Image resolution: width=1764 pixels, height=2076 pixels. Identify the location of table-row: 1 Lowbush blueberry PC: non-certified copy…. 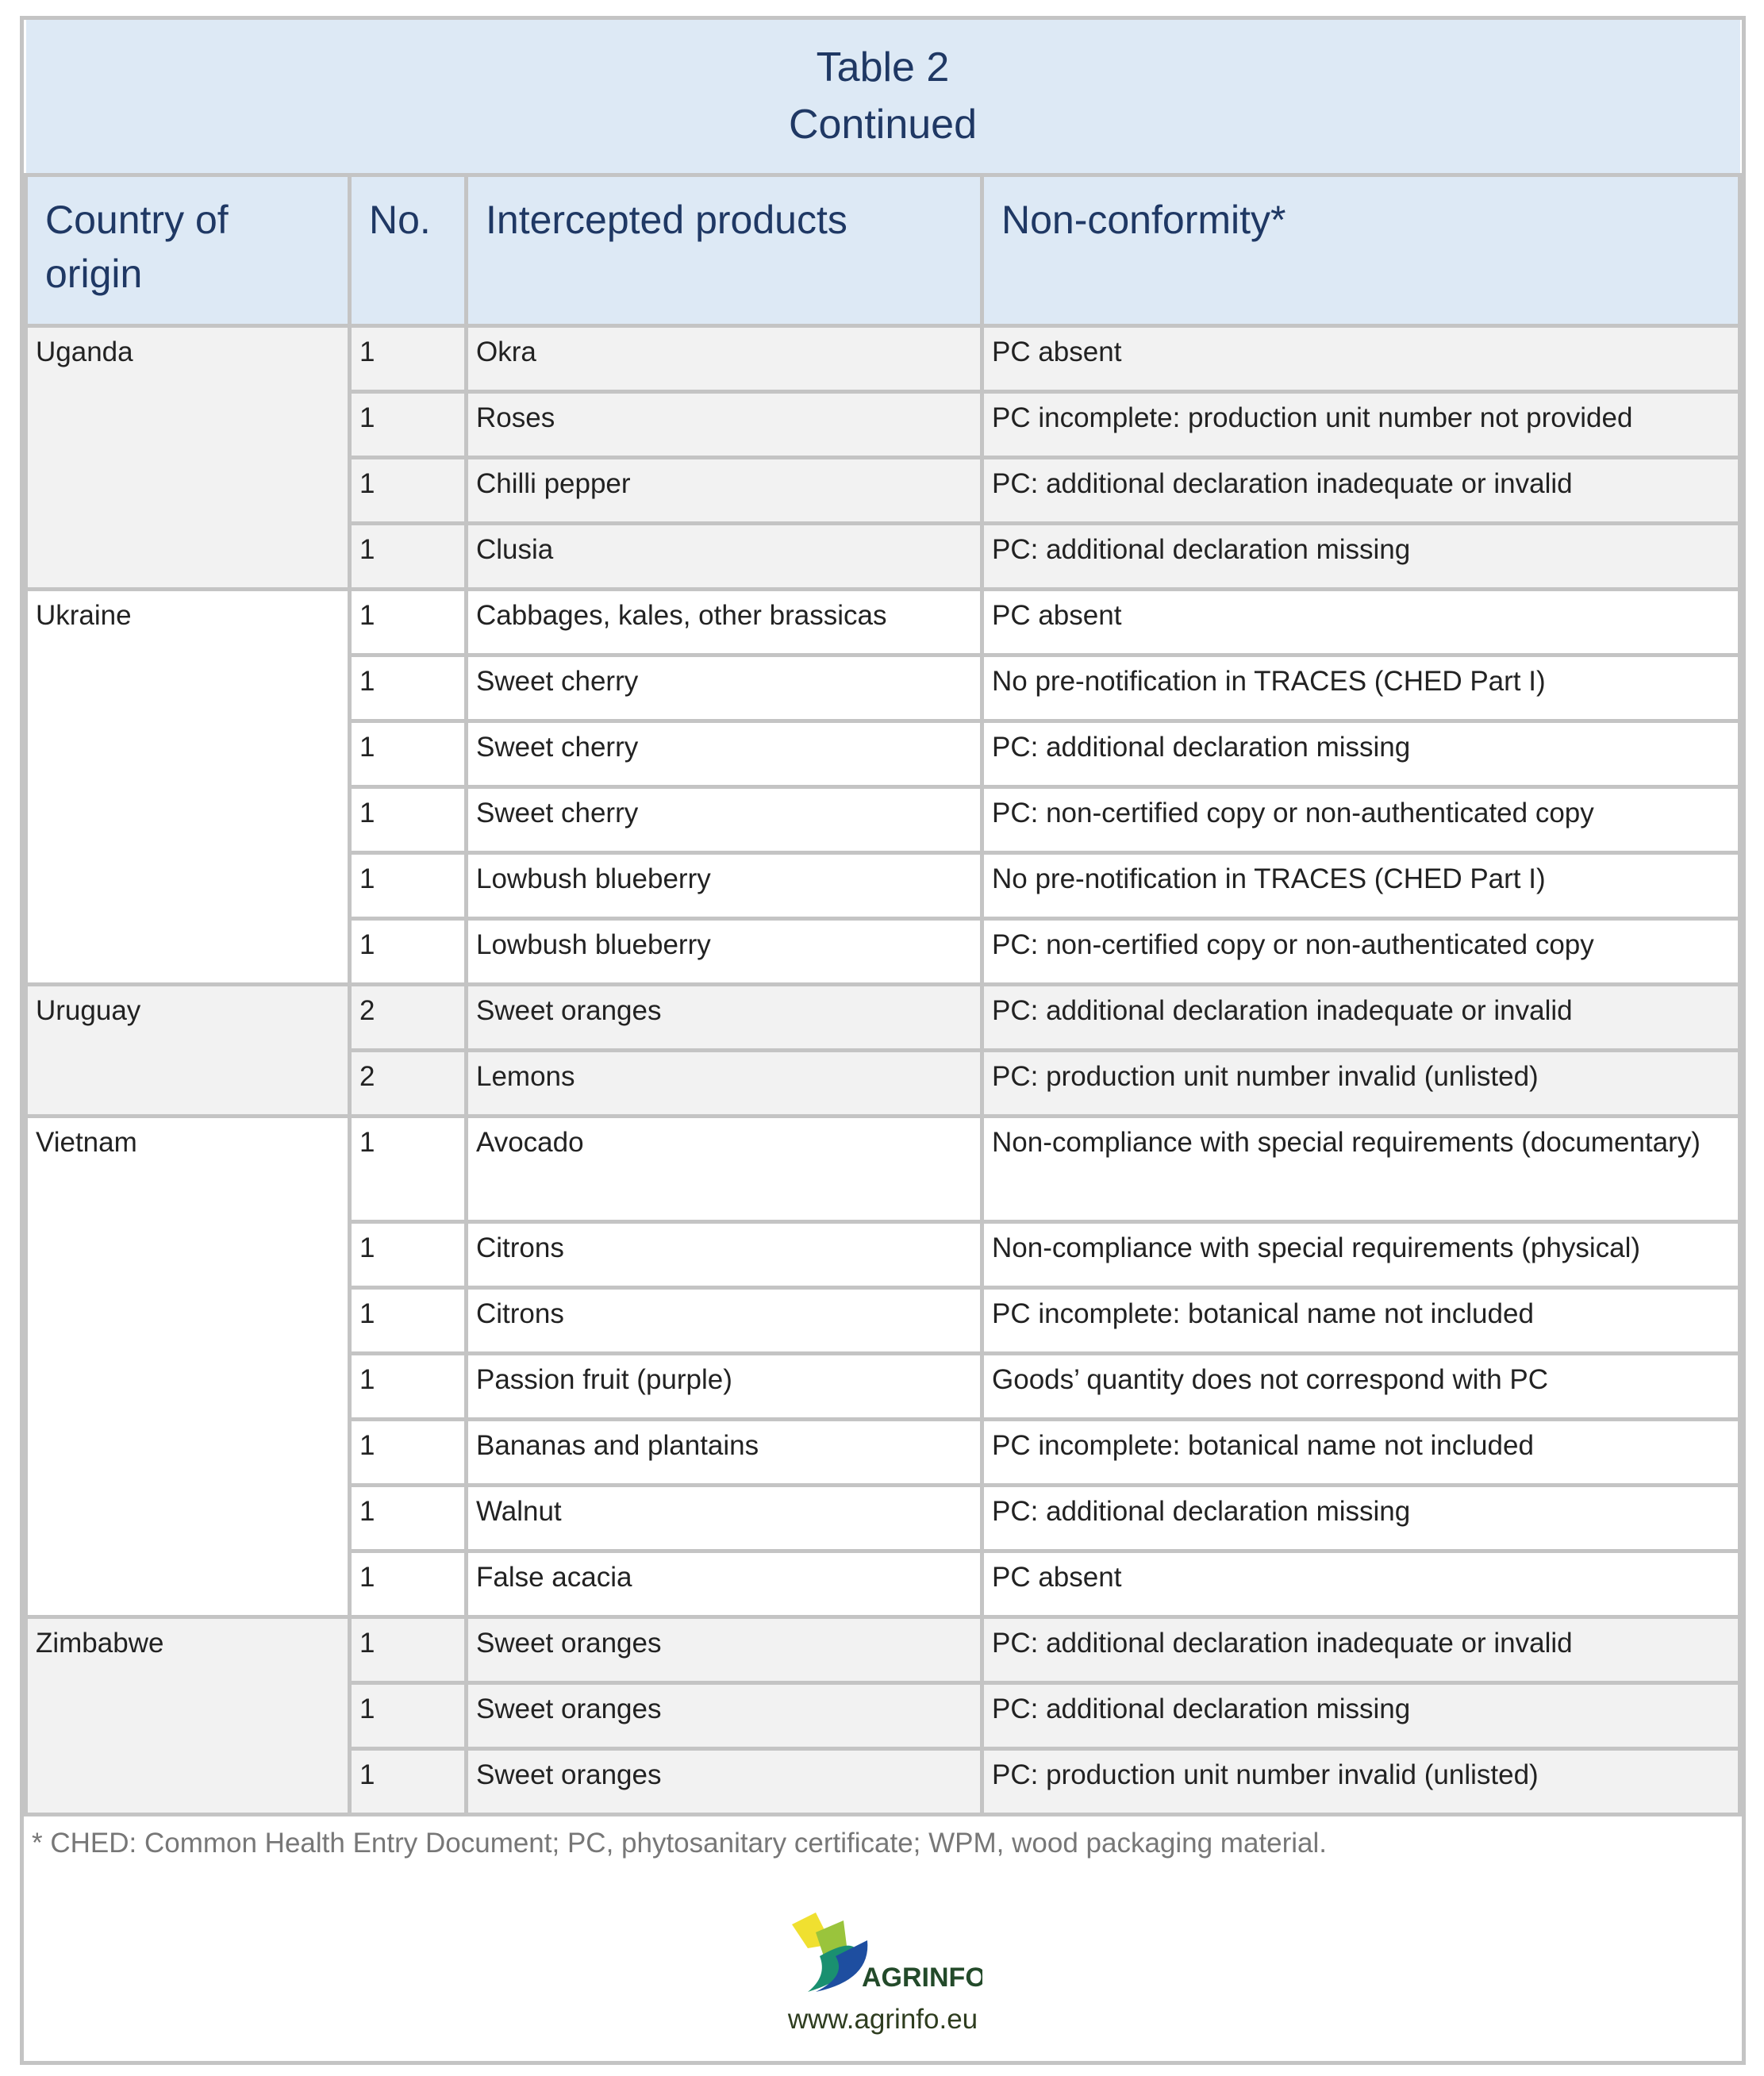
(884, 951).